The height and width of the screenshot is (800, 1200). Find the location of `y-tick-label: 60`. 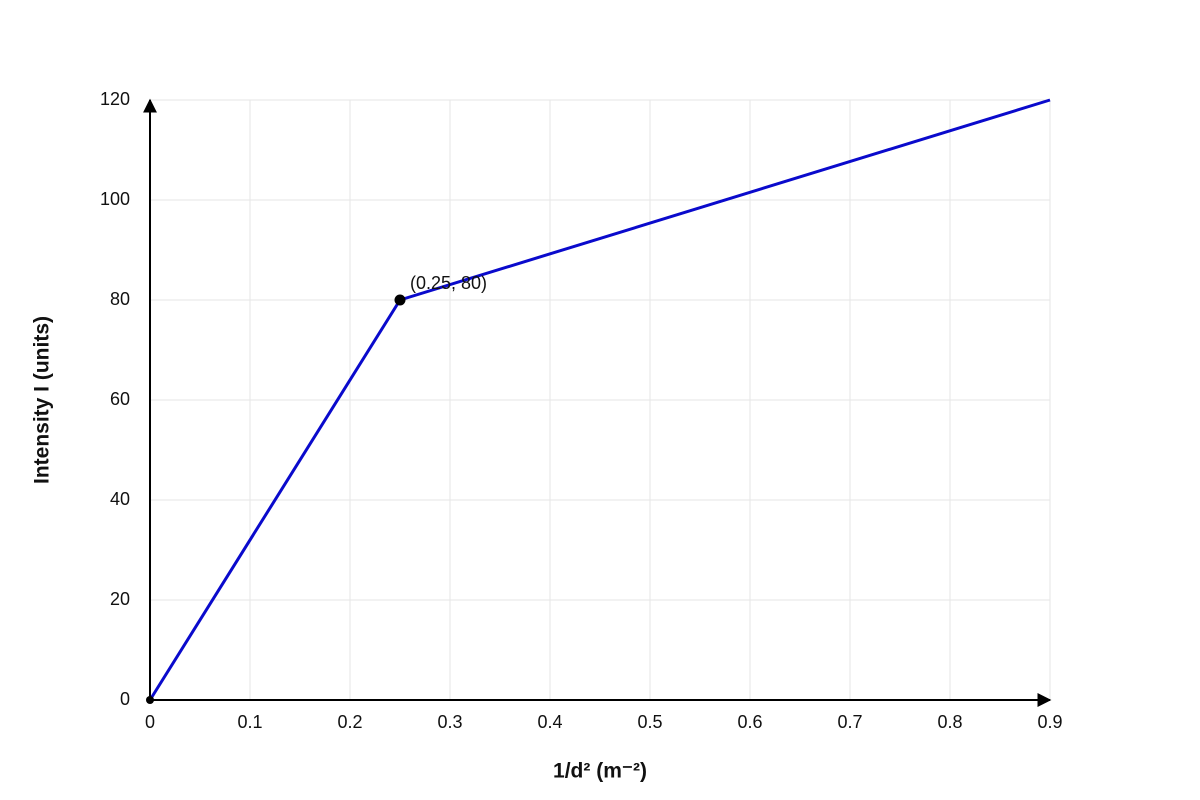

y-tick-label: 60 is located at coordinates (120, 399).